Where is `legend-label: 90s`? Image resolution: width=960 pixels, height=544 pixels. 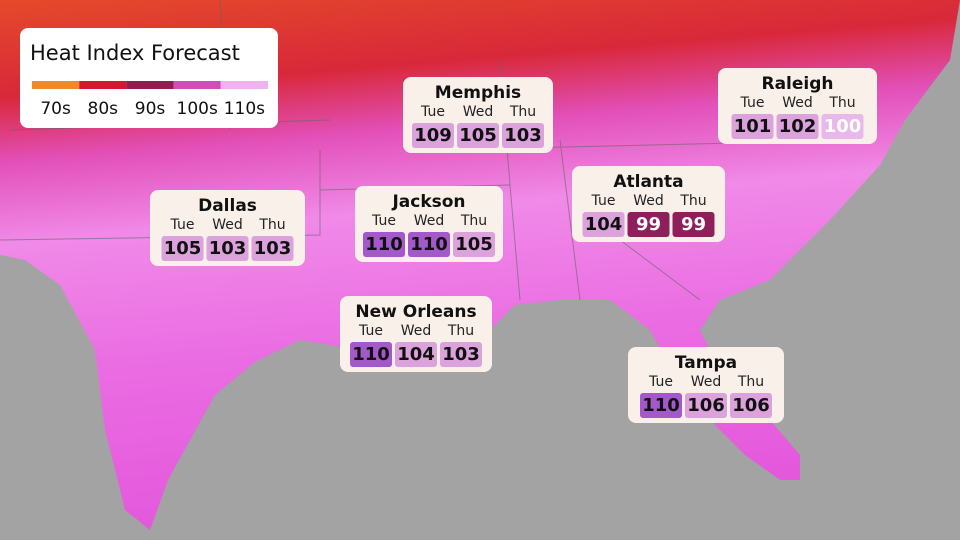
legend-label: 90s is located at coordinates (150, 109).